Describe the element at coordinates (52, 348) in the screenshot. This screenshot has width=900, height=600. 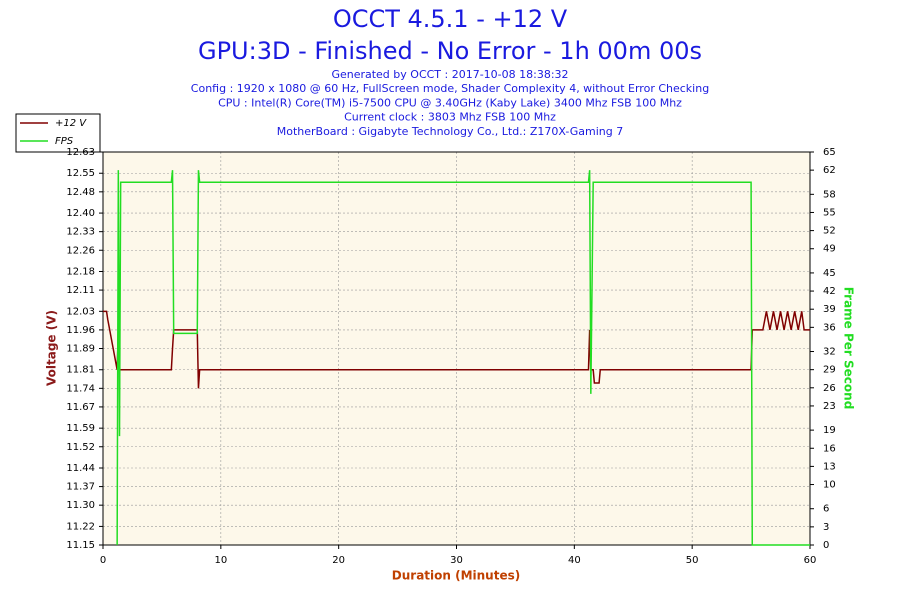
I see `y-axis-title: Voltage (V)` at that location.